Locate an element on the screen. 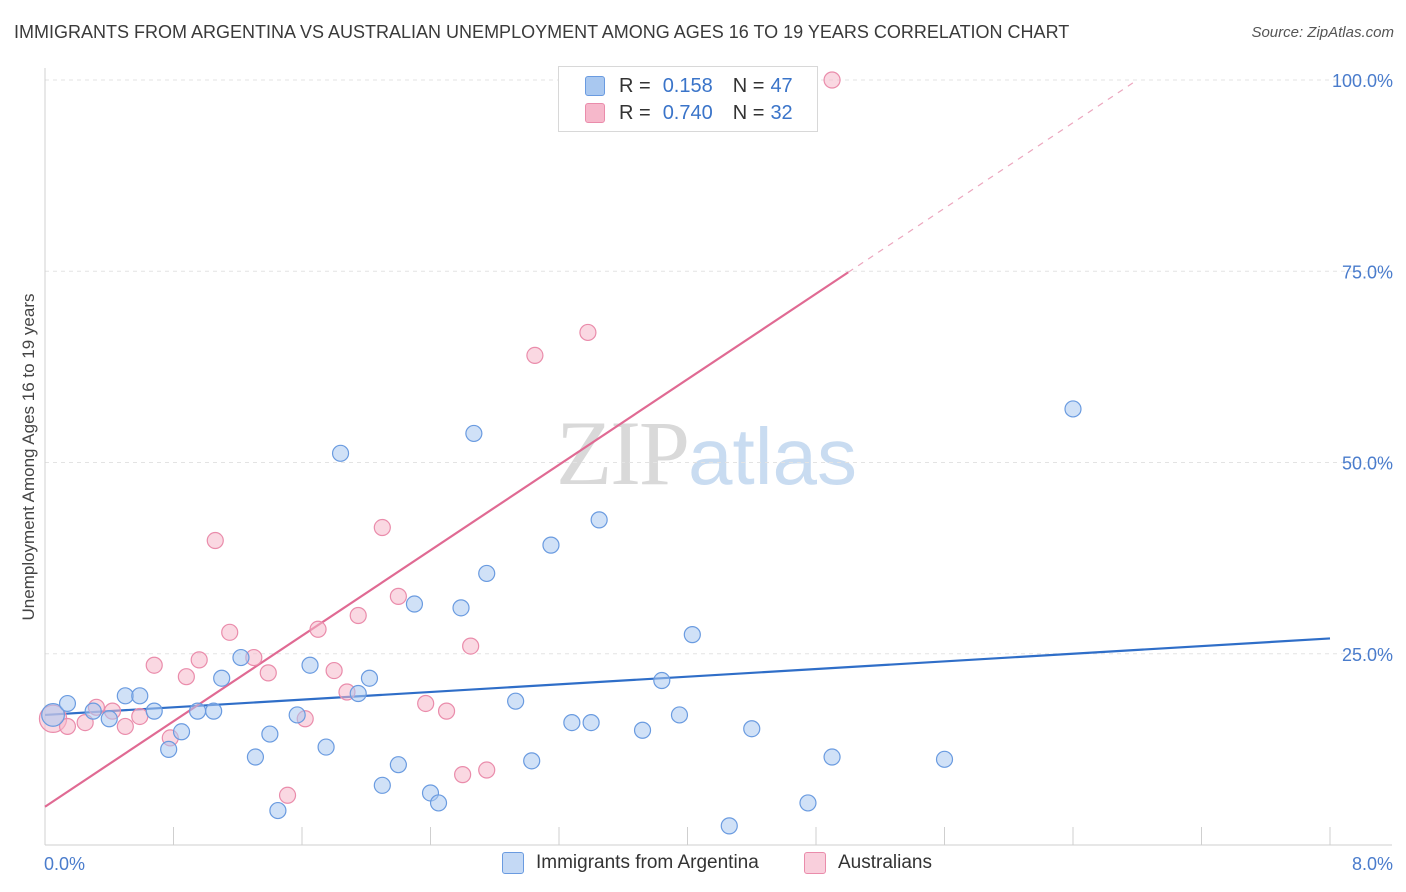 This screenshot has height=892, width=1406. legend-r-value: 0.158 is located at coordinates (687, 85).